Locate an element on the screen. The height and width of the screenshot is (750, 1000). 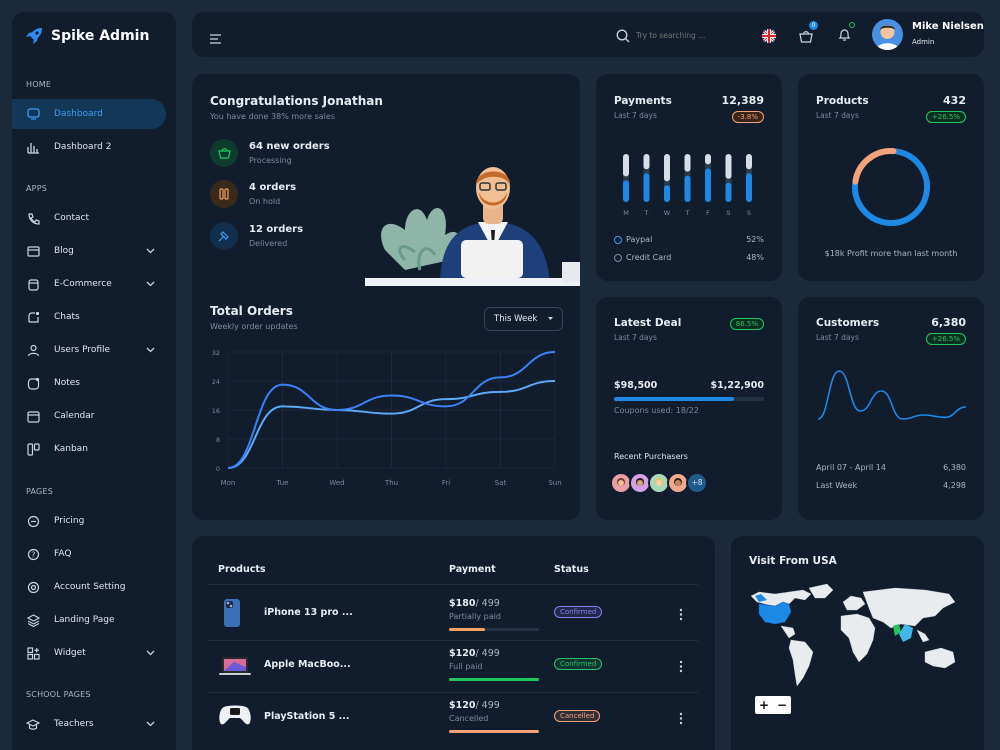
table-header-products: Products is located at coordinates (242, 569).